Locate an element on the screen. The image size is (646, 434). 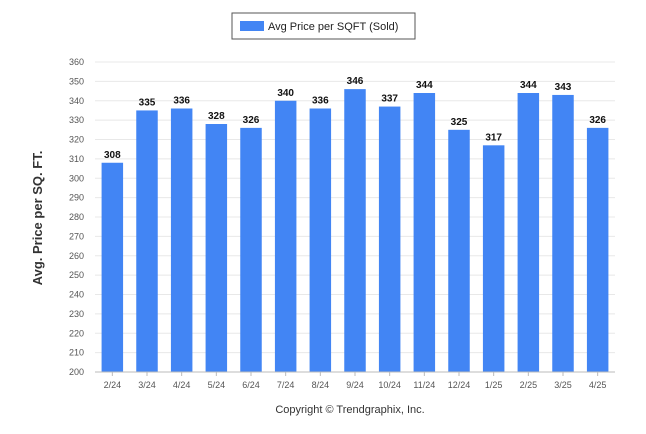
x-tick-label: 1/25 is located at coordinates (494, 385).